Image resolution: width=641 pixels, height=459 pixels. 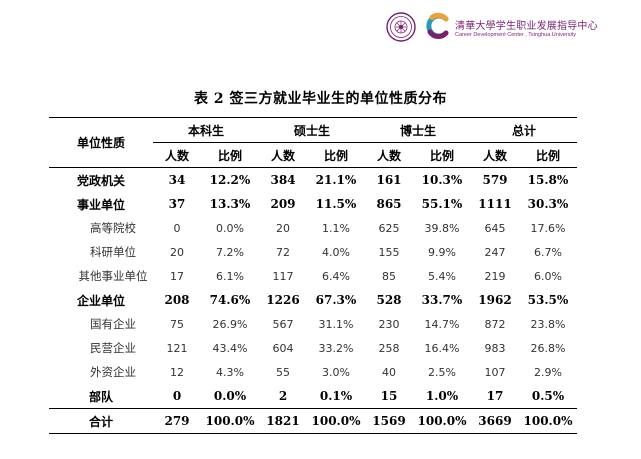 I want to click on table-cell: 625, so click(x=389, y=228).